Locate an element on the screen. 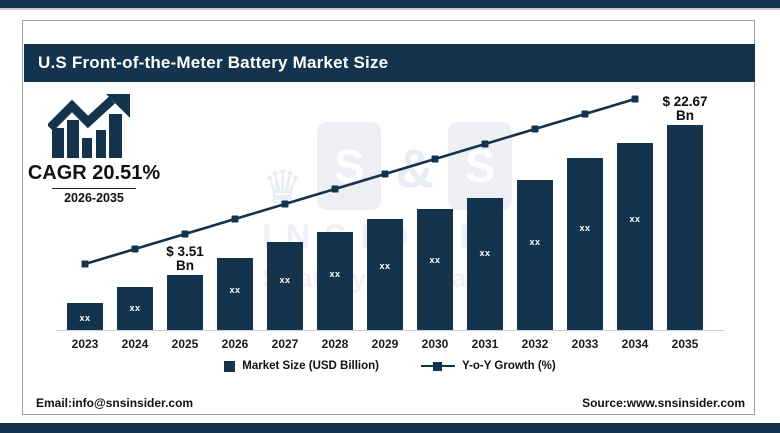 The height and width of the screenshot is (433, 780). cagr-divider is located at coordinates (94, 188).